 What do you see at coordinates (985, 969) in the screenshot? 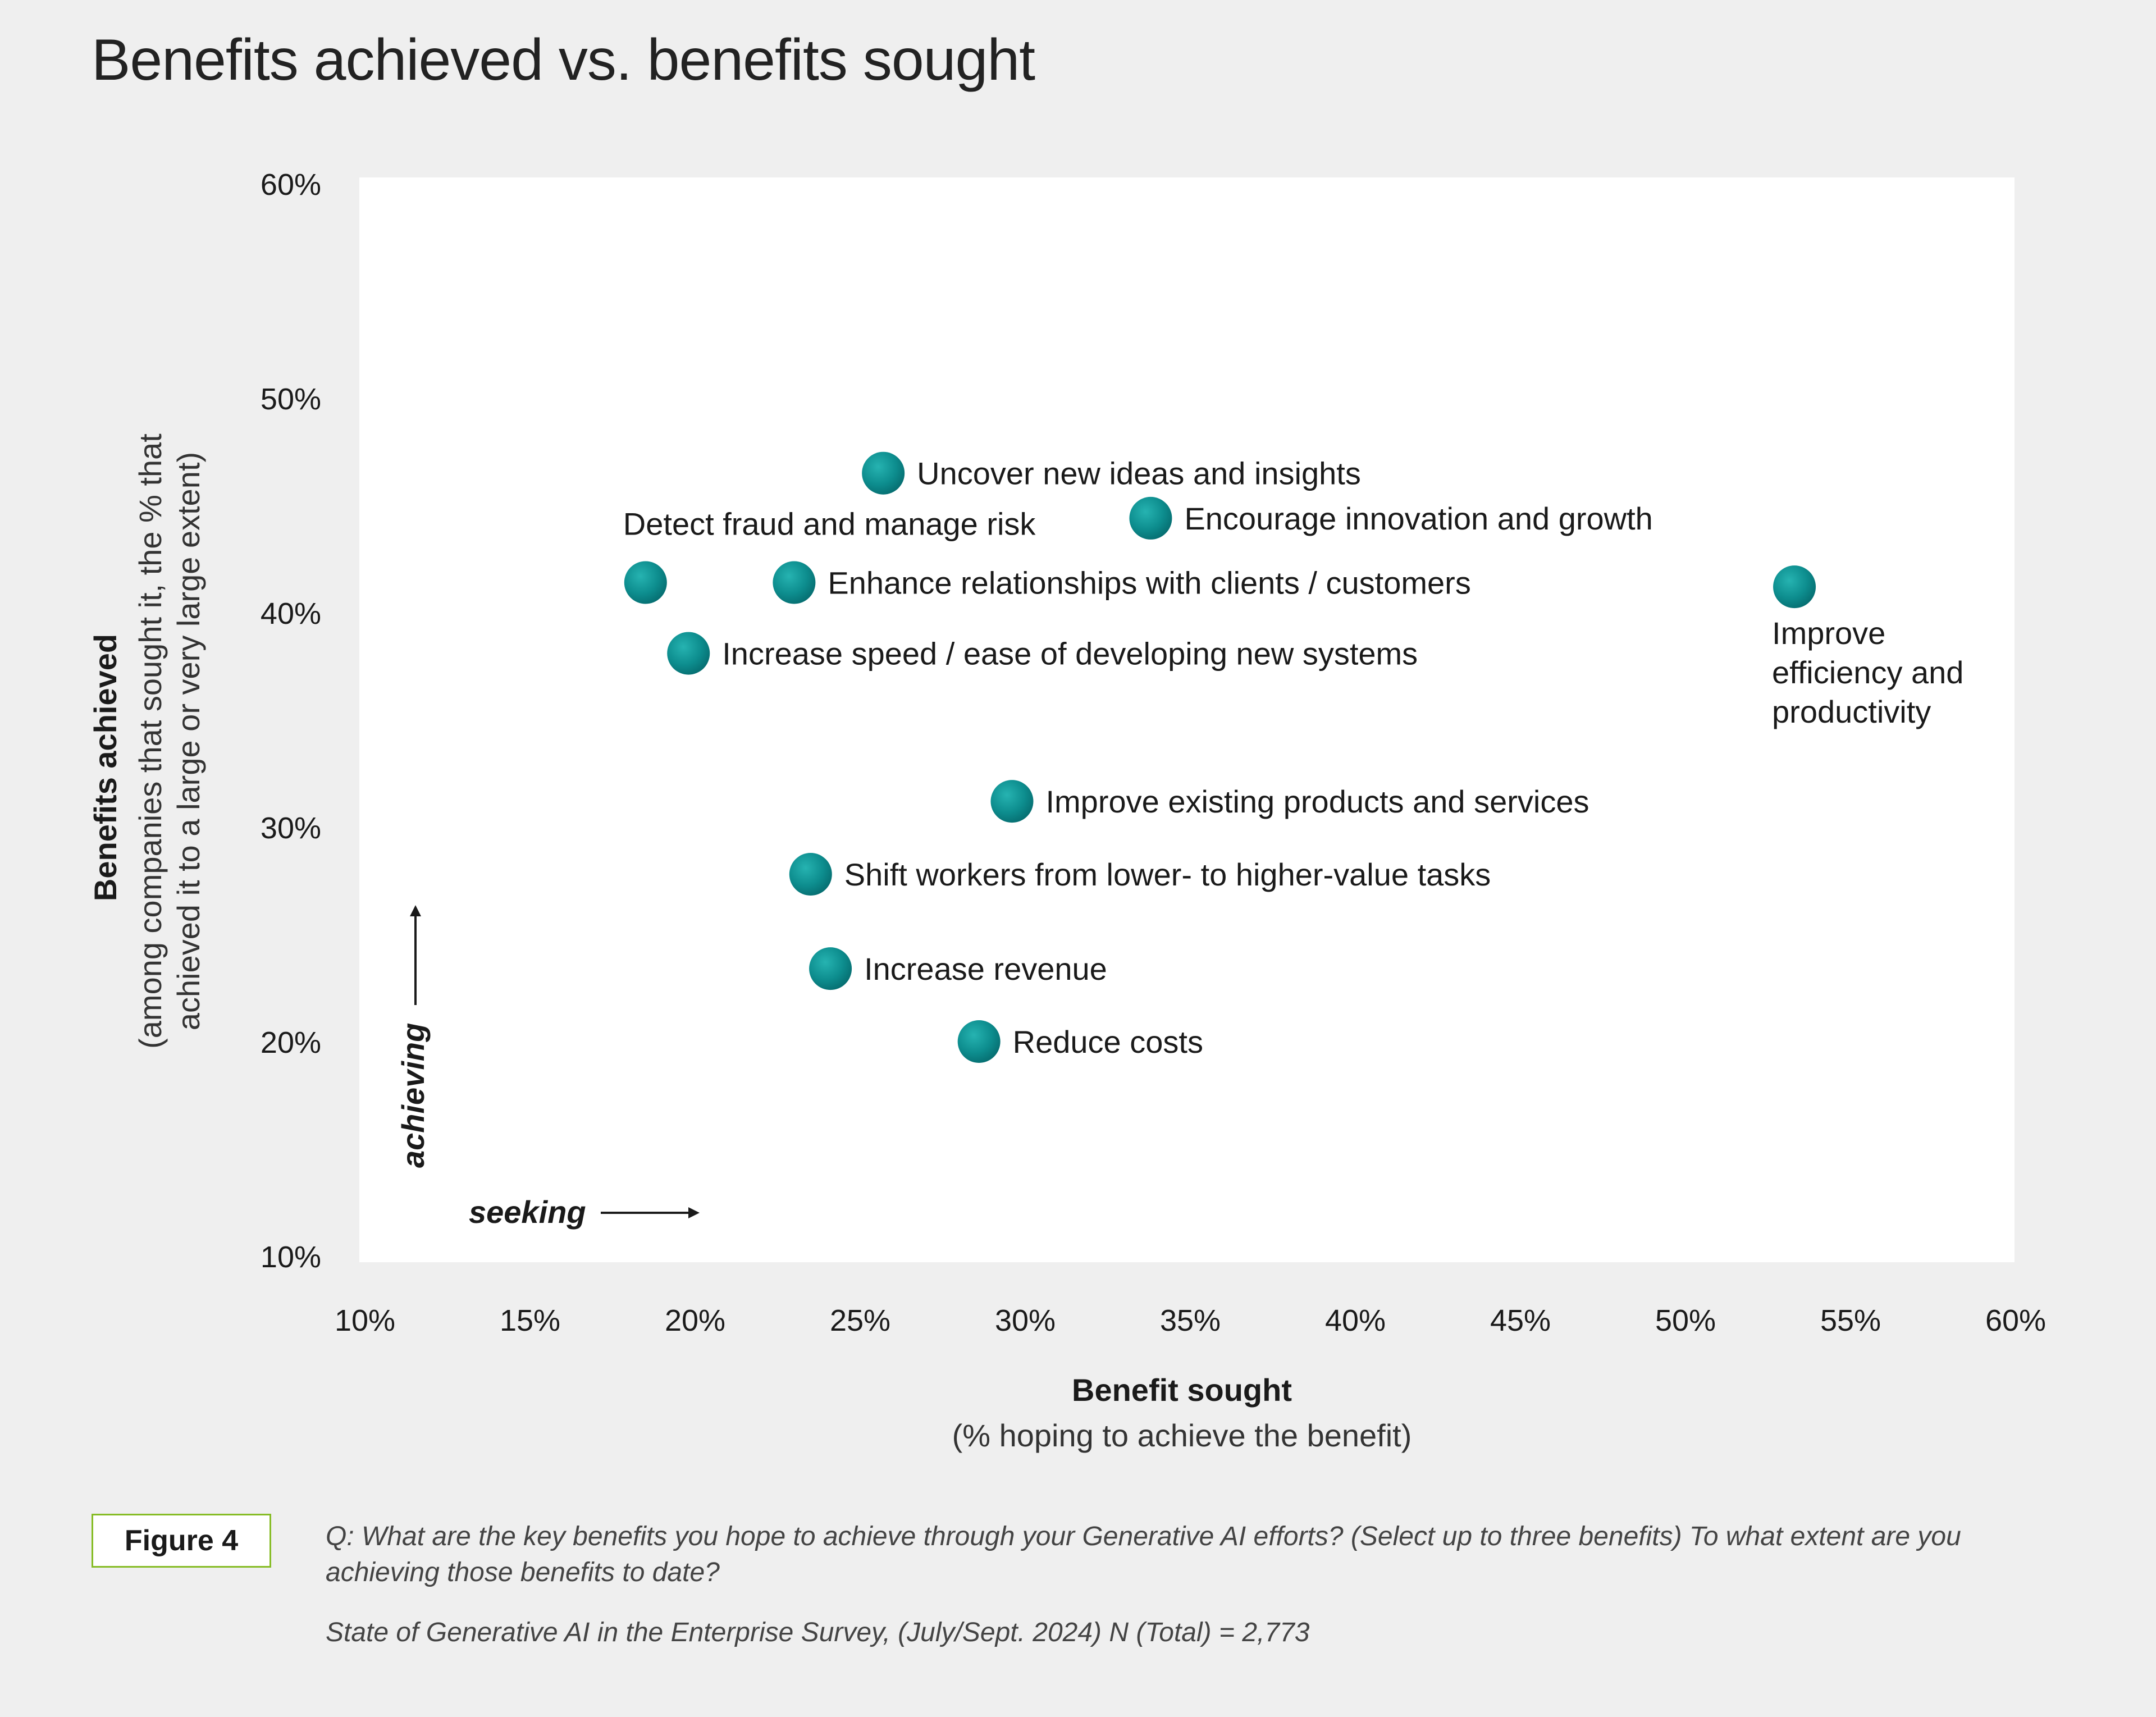
I see `data-point-label: Increase revenue` at bounding box center [985, 969].